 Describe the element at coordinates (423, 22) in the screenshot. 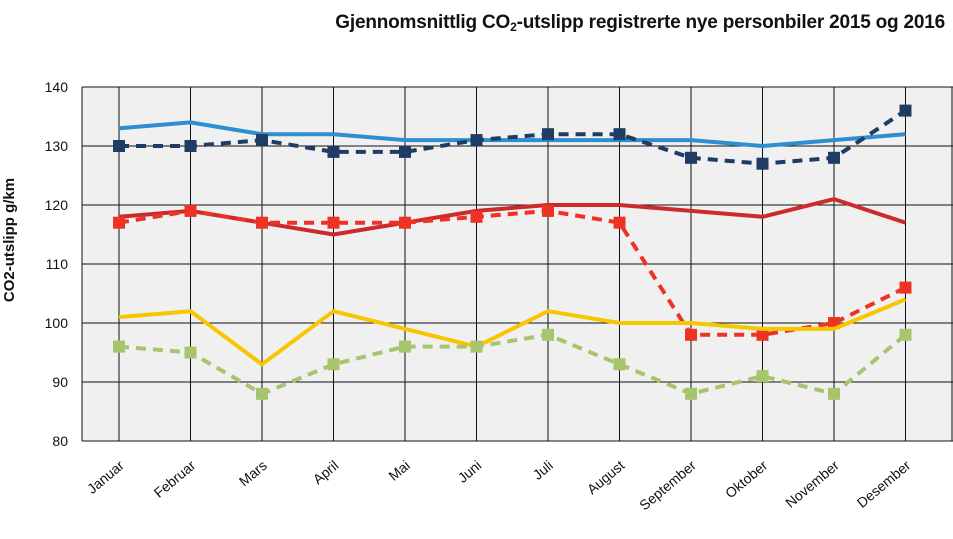

I see `title-main: Gjennomsnittlig CO` at that location.